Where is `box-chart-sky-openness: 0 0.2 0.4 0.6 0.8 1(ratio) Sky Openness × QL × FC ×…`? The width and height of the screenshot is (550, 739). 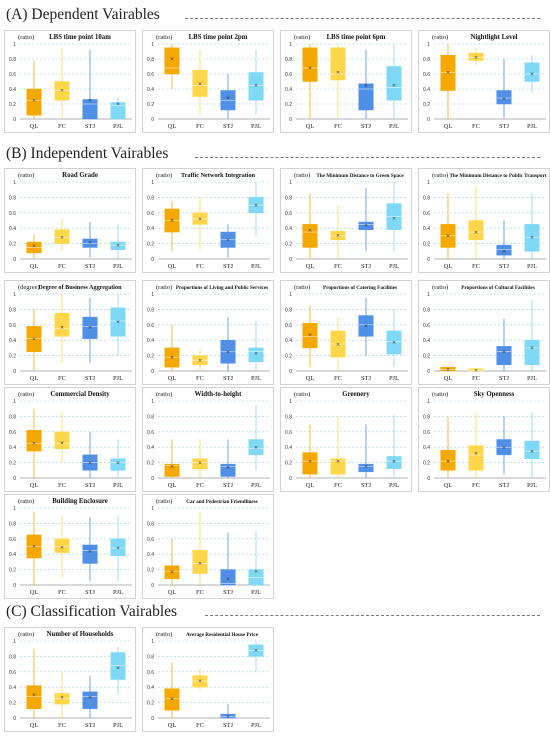
box-chart-sky-openness: 0 0.2 0.4 0.6 0.8 1(ratio) Sky Openness × QL × FC ×… is located at coordinates (484, 439).